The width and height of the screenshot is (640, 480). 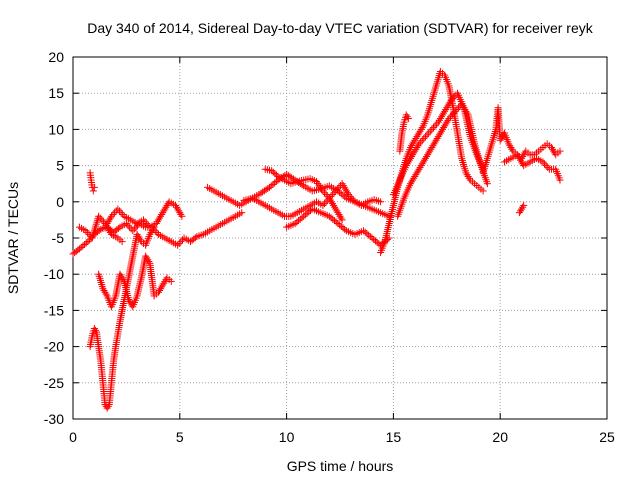 I want to click on y-tick-label: -30, so click(x=54, y=419).